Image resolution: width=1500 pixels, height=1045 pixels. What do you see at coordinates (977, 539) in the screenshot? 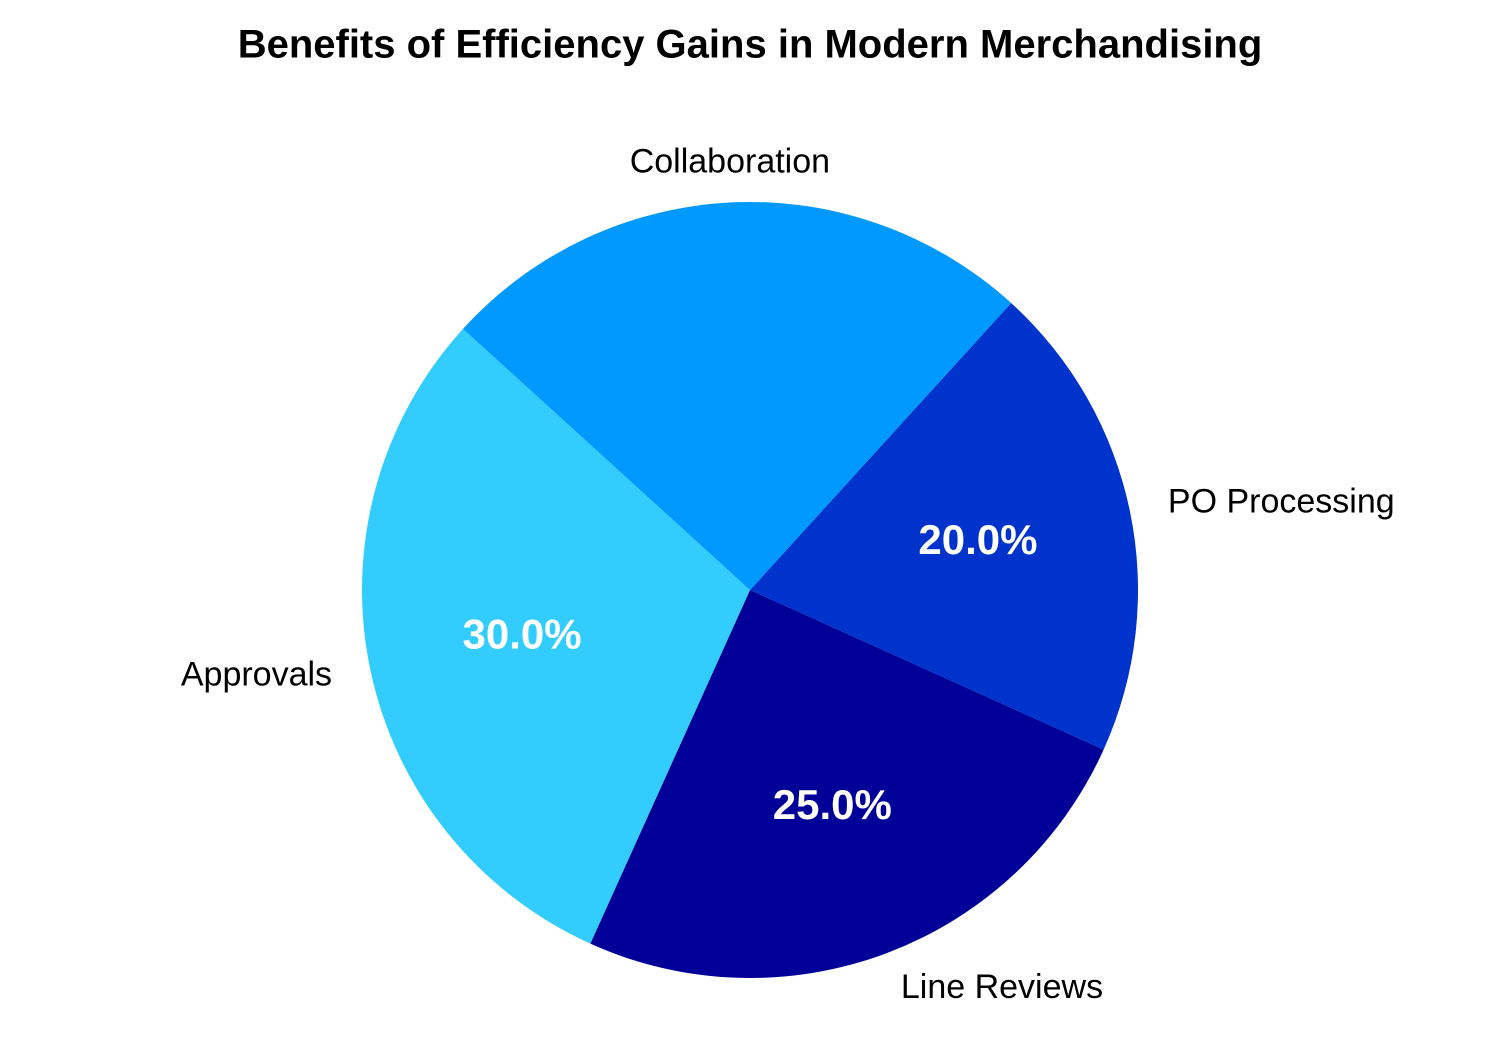
I see `value-label: 20.0%` at bounding box center [977, 539].